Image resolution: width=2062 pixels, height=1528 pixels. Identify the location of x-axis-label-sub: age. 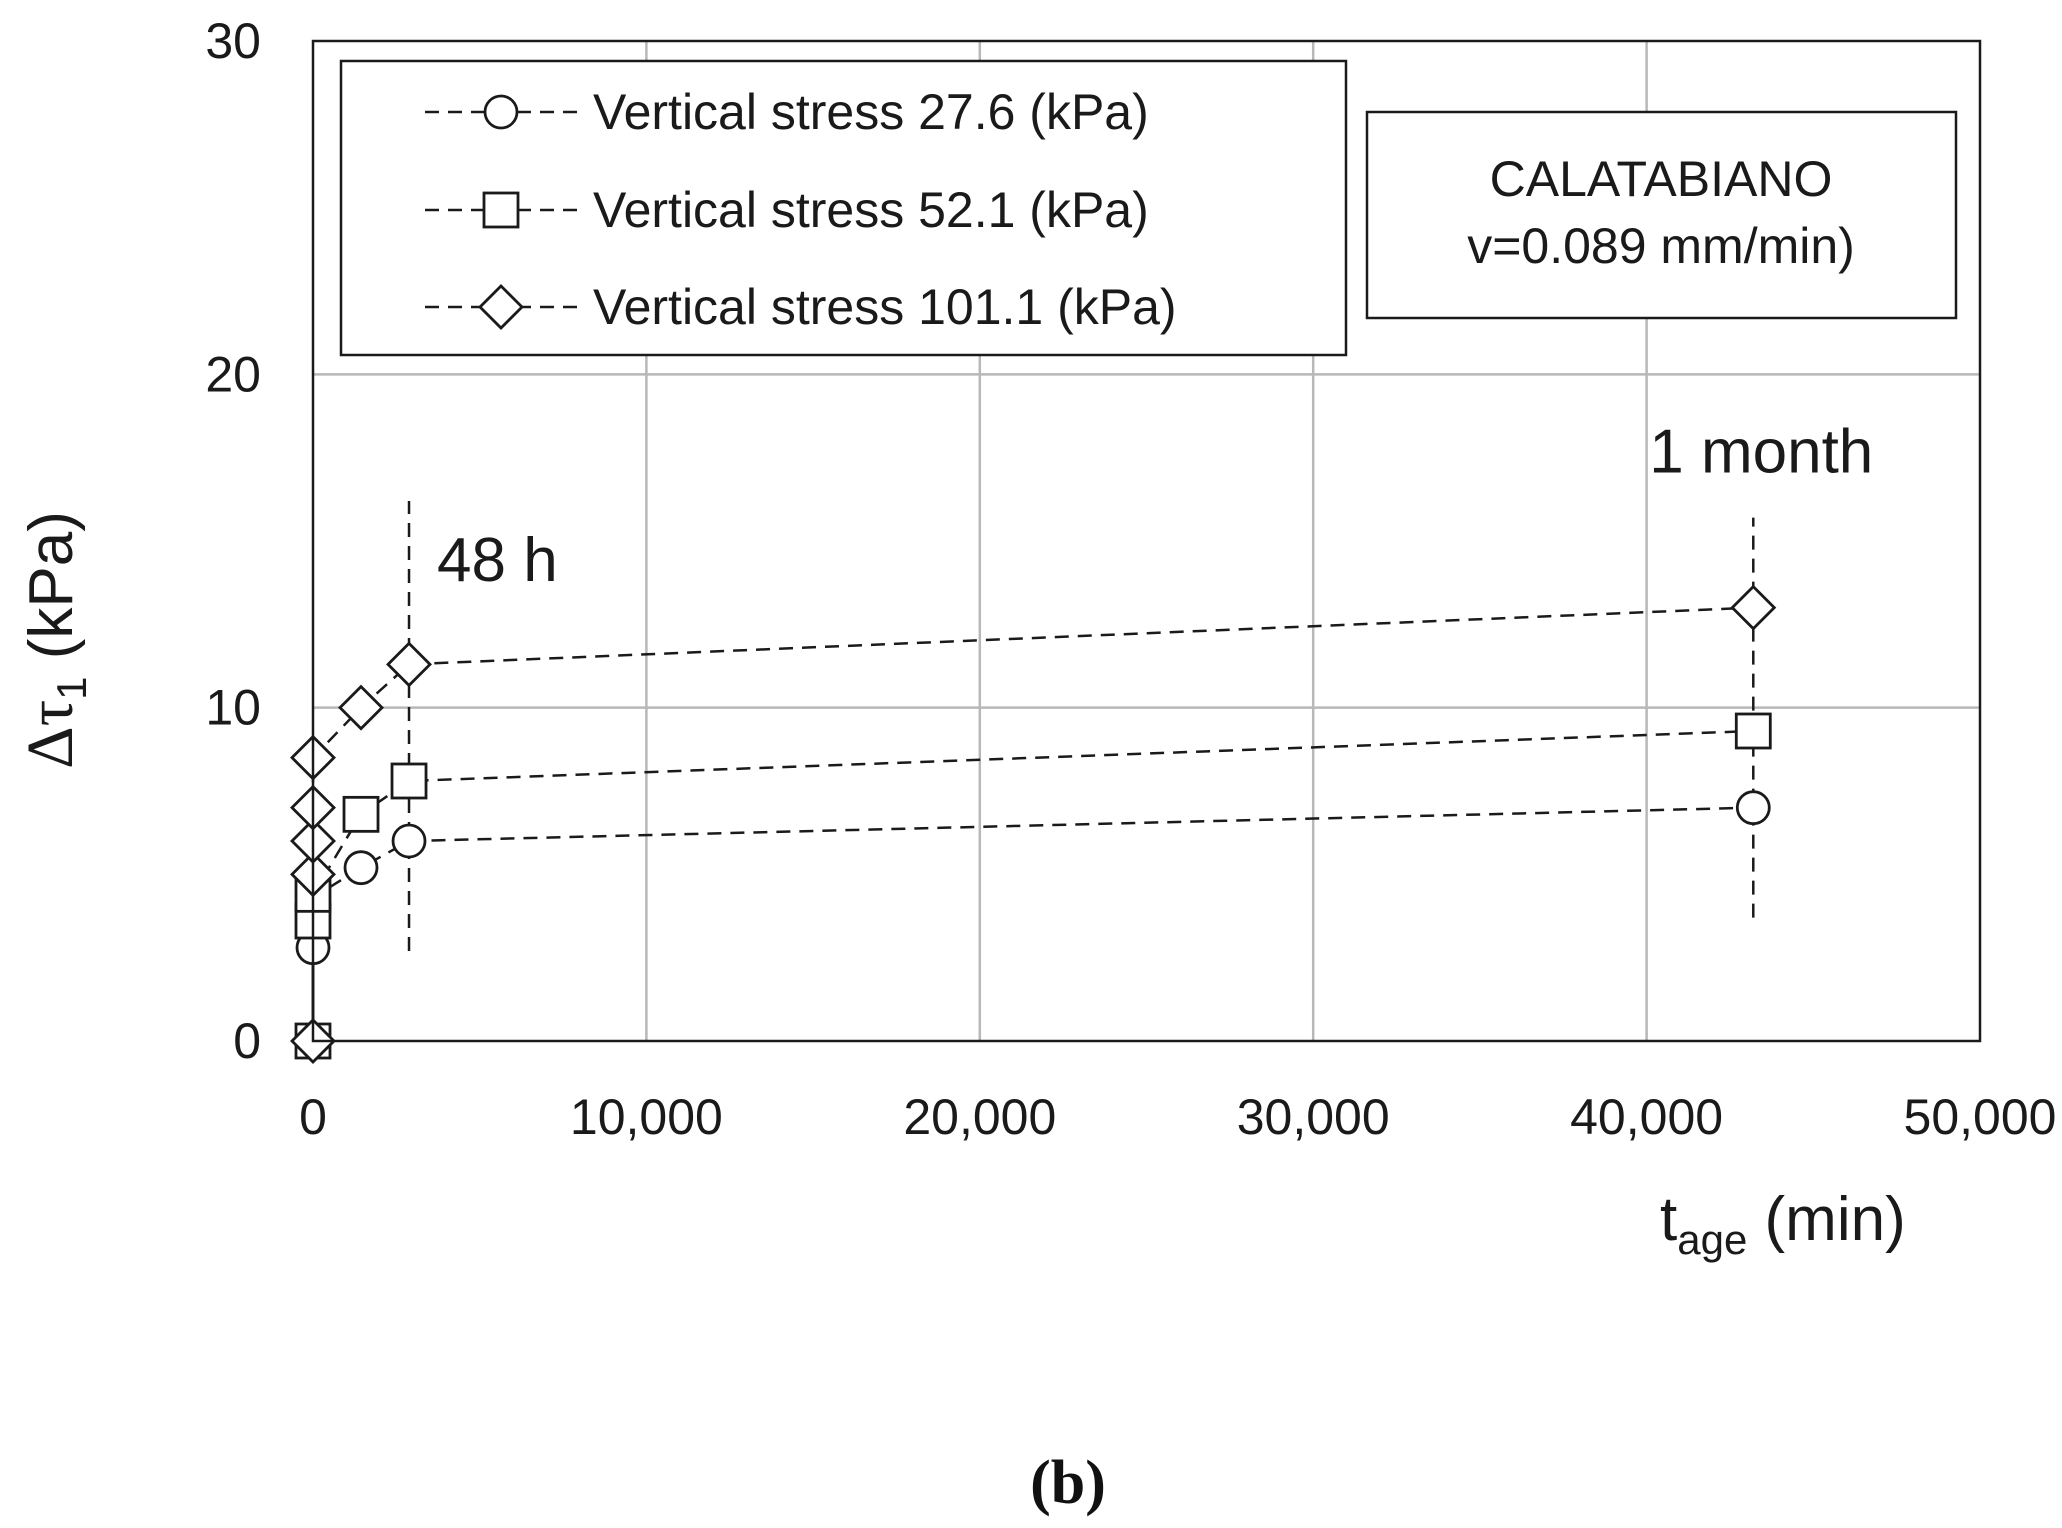
(1712, 1239).